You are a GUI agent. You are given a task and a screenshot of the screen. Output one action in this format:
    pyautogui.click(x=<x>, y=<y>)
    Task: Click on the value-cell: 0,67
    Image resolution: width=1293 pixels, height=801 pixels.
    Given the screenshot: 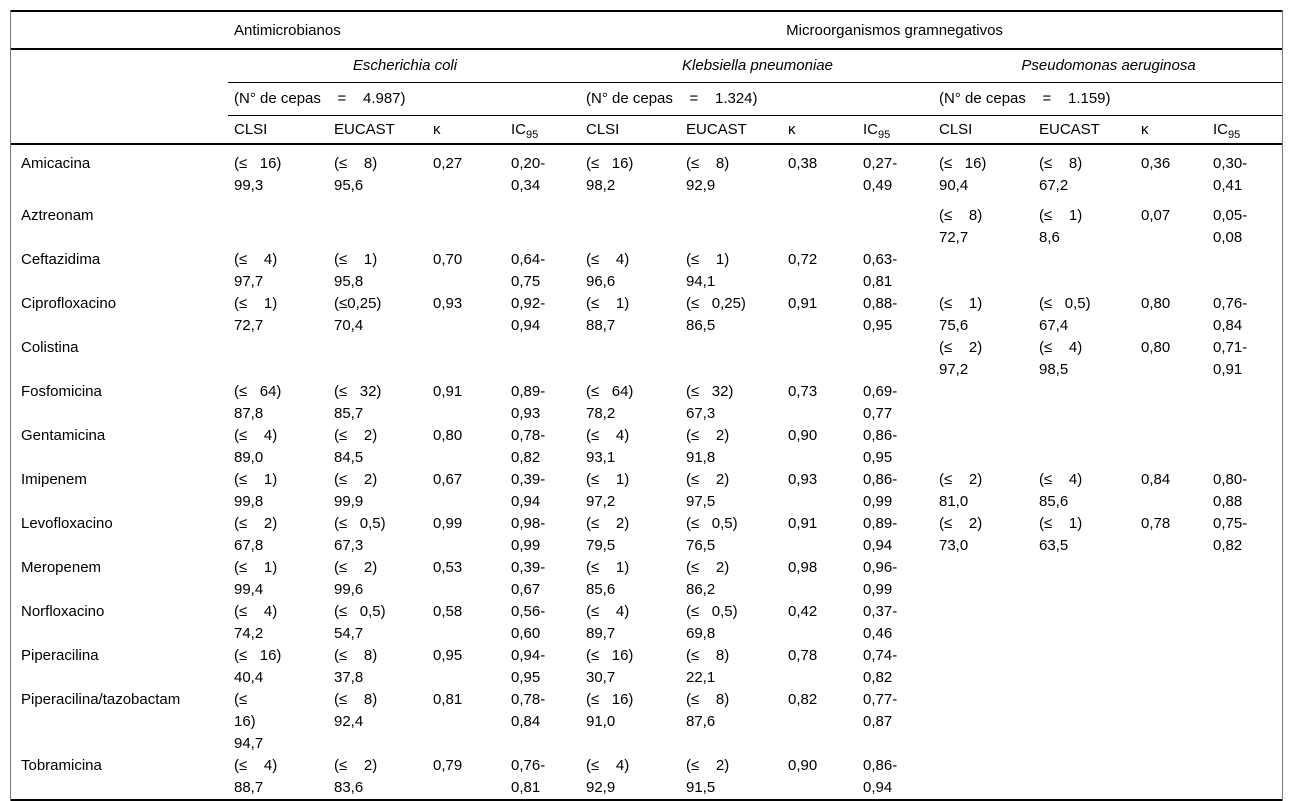 What is the action you would take?
    pyautogui.click(x=448, y=479)
    